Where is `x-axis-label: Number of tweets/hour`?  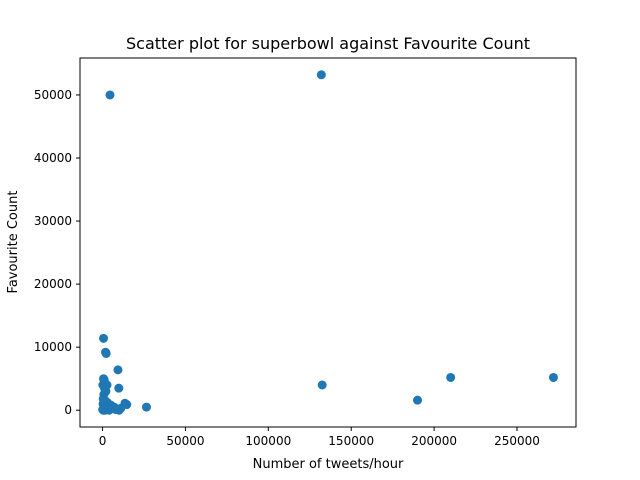
x-axis-label: Number of tweets/hour is located at coordinates (328, 464).